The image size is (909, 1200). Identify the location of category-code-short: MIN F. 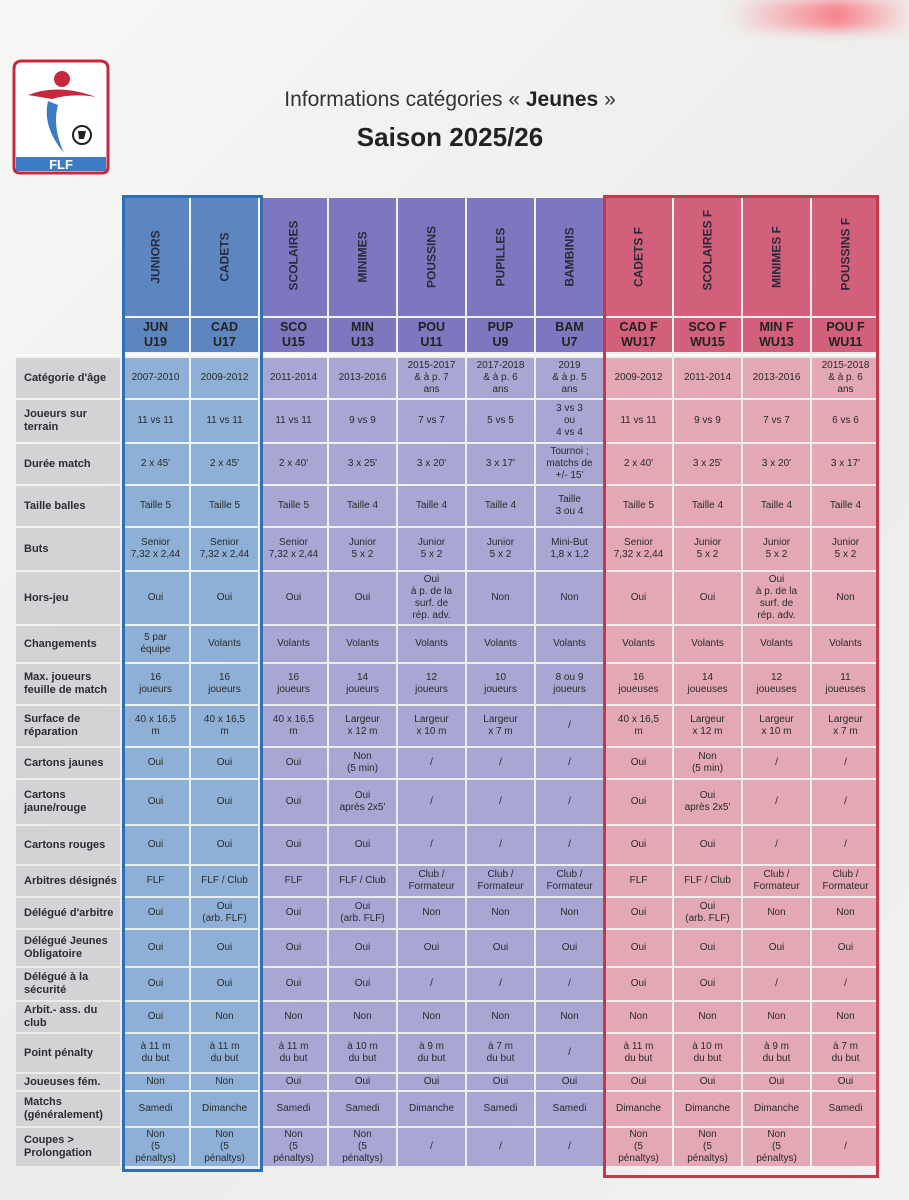
(776, 327).